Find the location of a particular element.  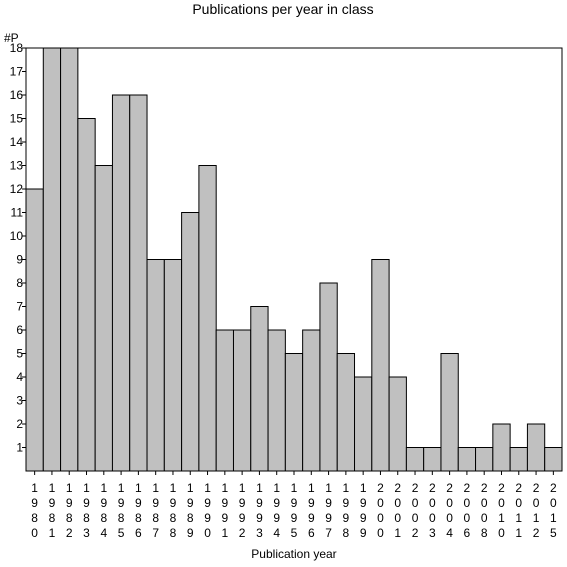

bar-1989 is located at coordinates (190, 342).